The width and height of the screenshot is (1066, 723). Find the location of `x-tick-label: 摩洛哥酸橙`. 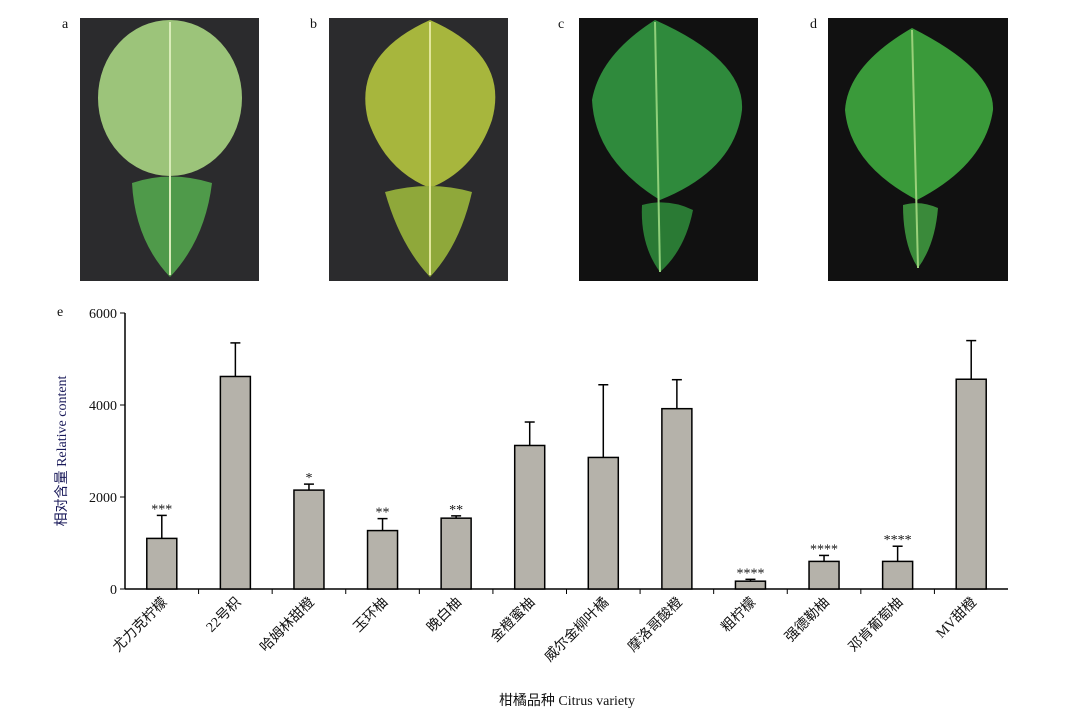

x-tick-label: 摩洛哥酸橙 is located at coordinates (655, 625).